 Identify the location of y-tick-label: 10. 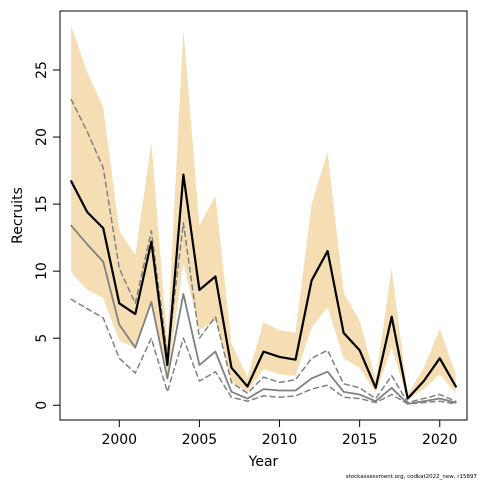
(42, 271).